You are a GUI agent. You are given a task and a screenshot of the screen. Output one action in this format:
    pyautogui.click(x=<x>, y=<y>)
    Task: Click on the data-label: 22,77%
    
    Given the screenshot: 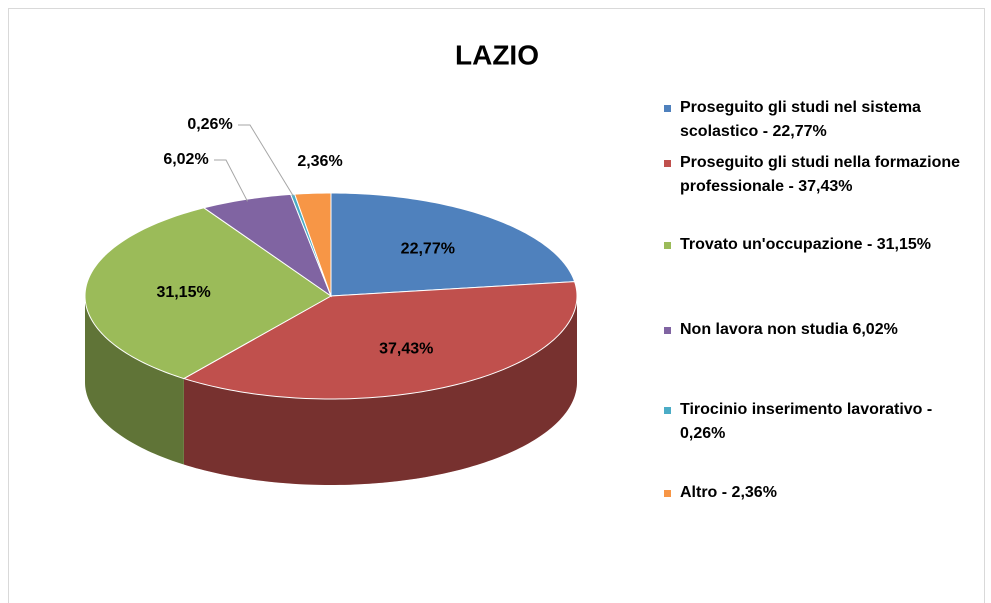 What is the action you would take?
    pyautogui.click(x=428, y=249)
    